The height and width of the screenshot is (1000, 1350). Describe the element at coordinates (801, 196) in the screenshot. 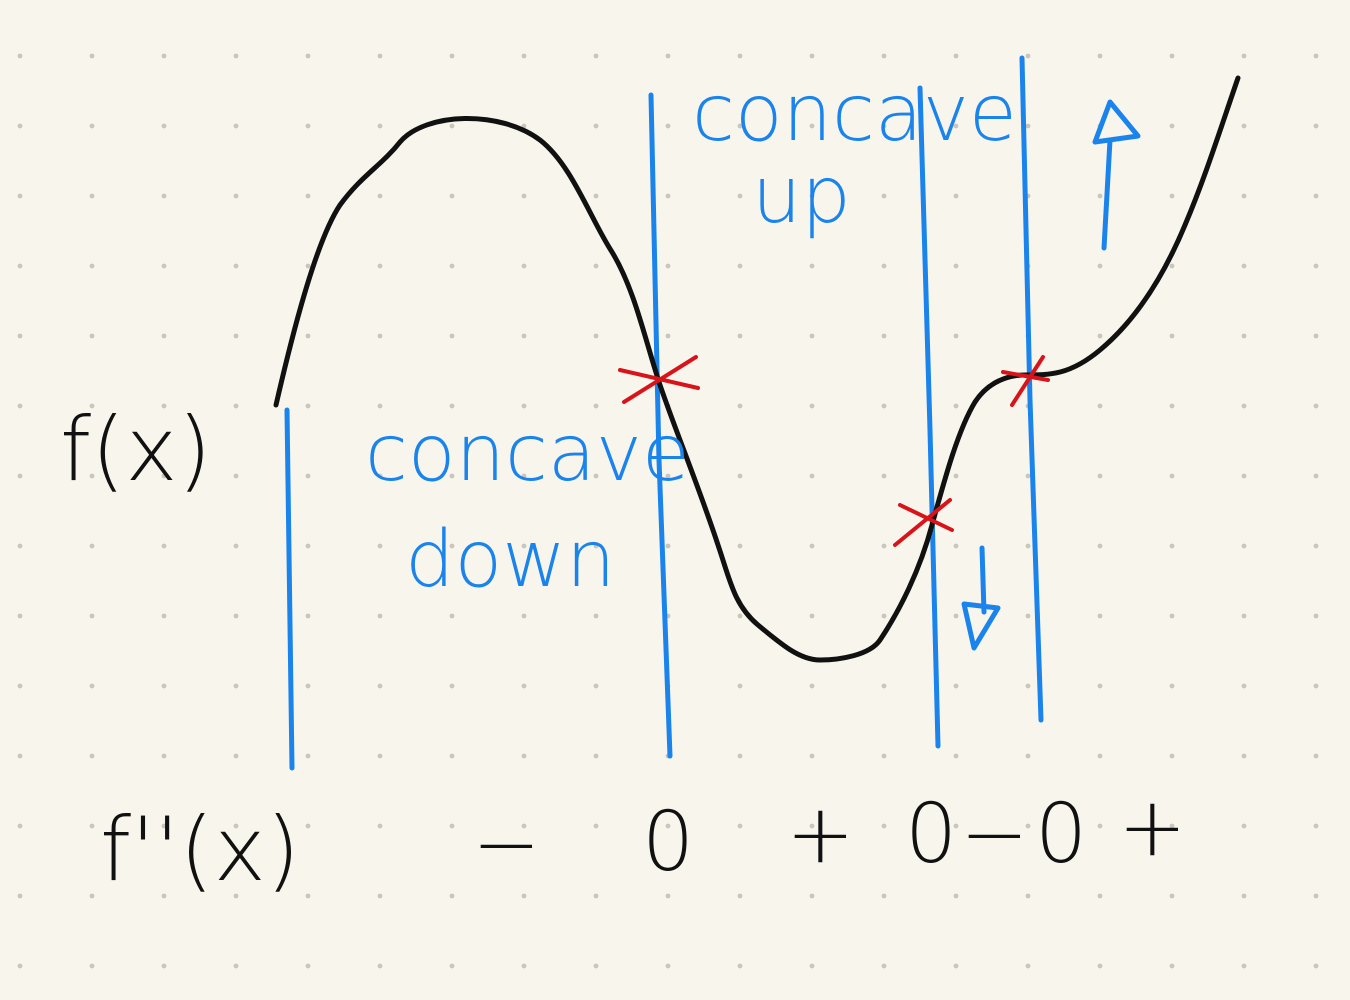

I see `concave-up-label-line2: up` at that location.